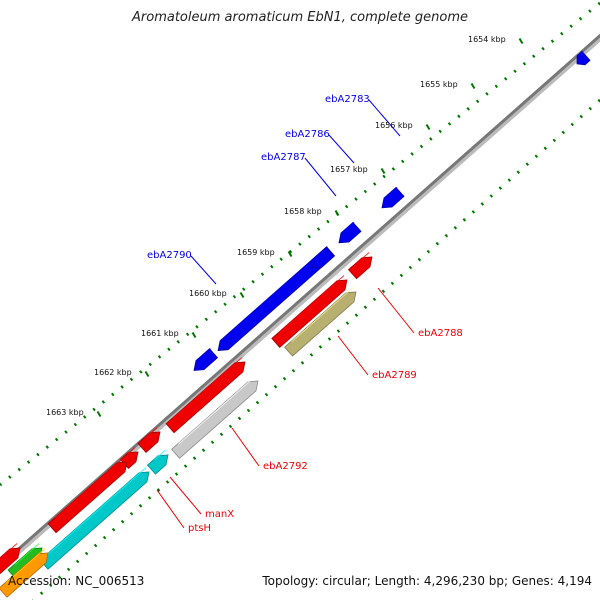 This screenshot has height=600, width=600. Describe the element at coordinates (285, 466) in the screenshot. I see `gene-label-reverse: ebA2792` at that location.